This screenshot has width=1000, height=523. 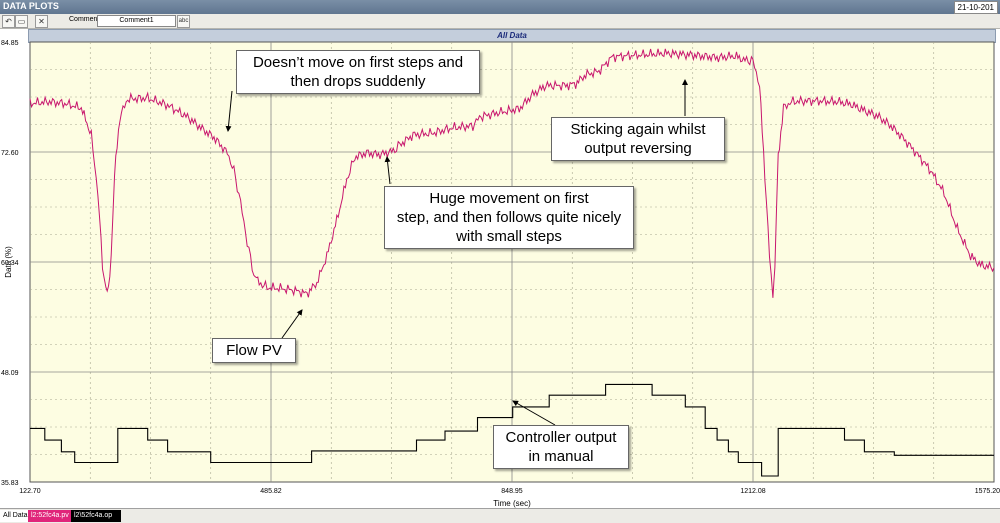 I want to click on open-button: ▭, so click(x=21, y=21).